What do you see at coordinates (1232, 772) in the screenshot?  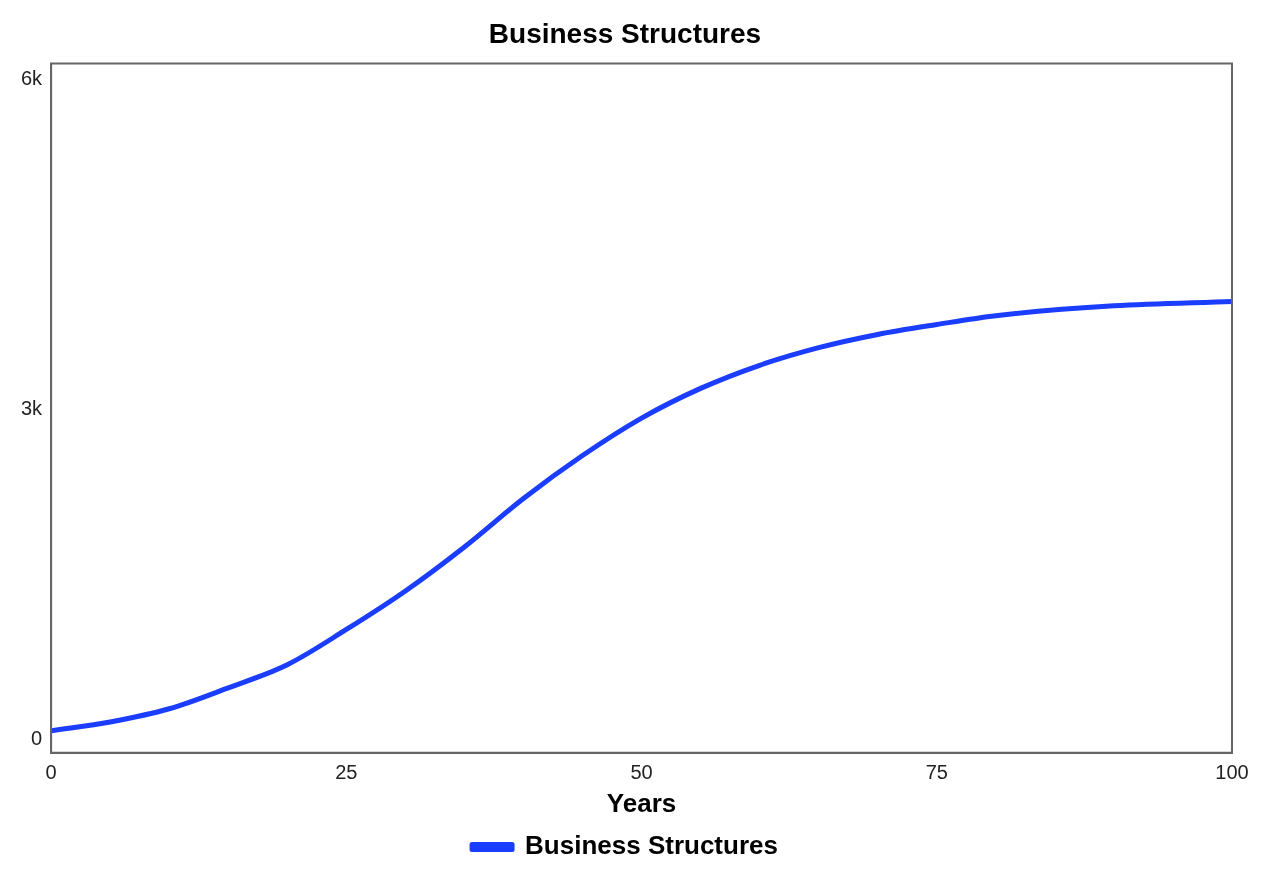 I see `x-tick-label: 100` at bounding box center [1232, 772].